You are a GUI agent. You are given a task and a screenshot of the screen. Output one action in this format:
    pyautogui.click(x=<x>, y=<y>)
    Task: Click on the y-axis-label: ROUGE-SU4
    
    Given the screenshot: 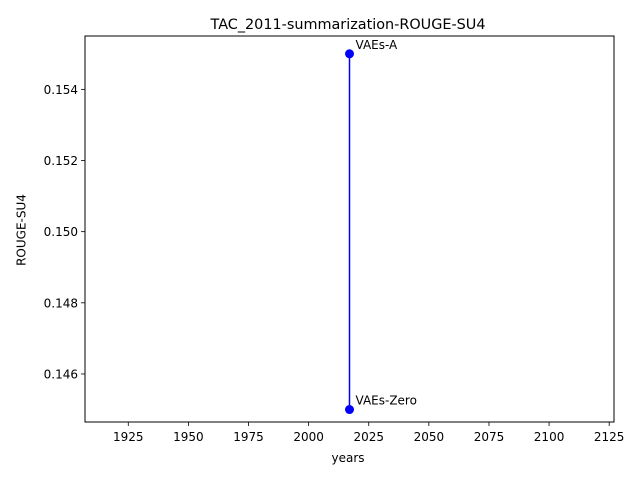 What is the action you would take?
    pyautogui.click(x=22, y=230)
    